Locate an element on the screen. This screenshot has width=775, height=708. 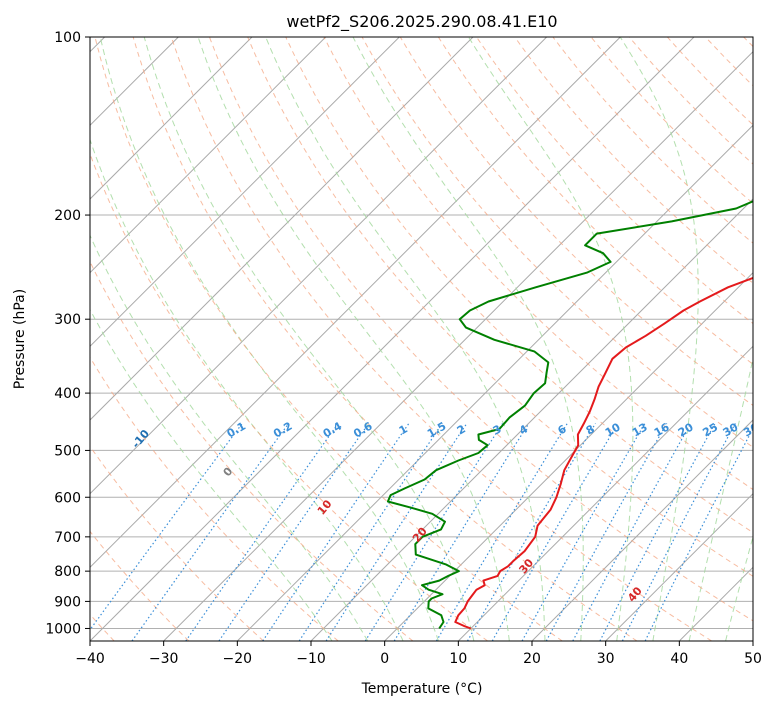
x-tick-label: −30 is located at coordinates (164, 659).